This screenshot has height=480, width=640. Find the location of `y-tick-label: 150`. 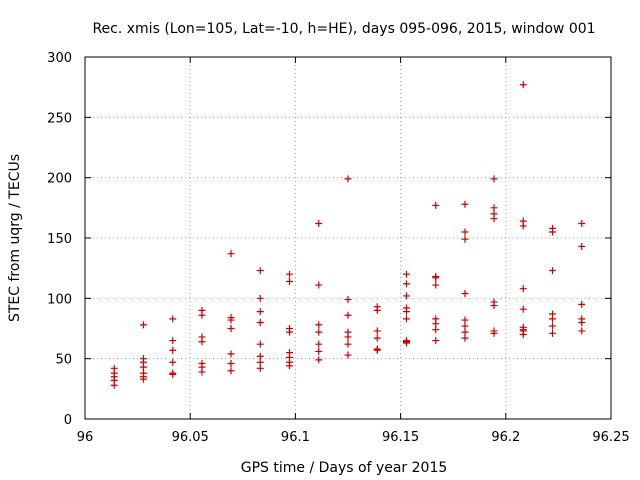

y-tick-label: 150 is located at coordinates (59, 239).